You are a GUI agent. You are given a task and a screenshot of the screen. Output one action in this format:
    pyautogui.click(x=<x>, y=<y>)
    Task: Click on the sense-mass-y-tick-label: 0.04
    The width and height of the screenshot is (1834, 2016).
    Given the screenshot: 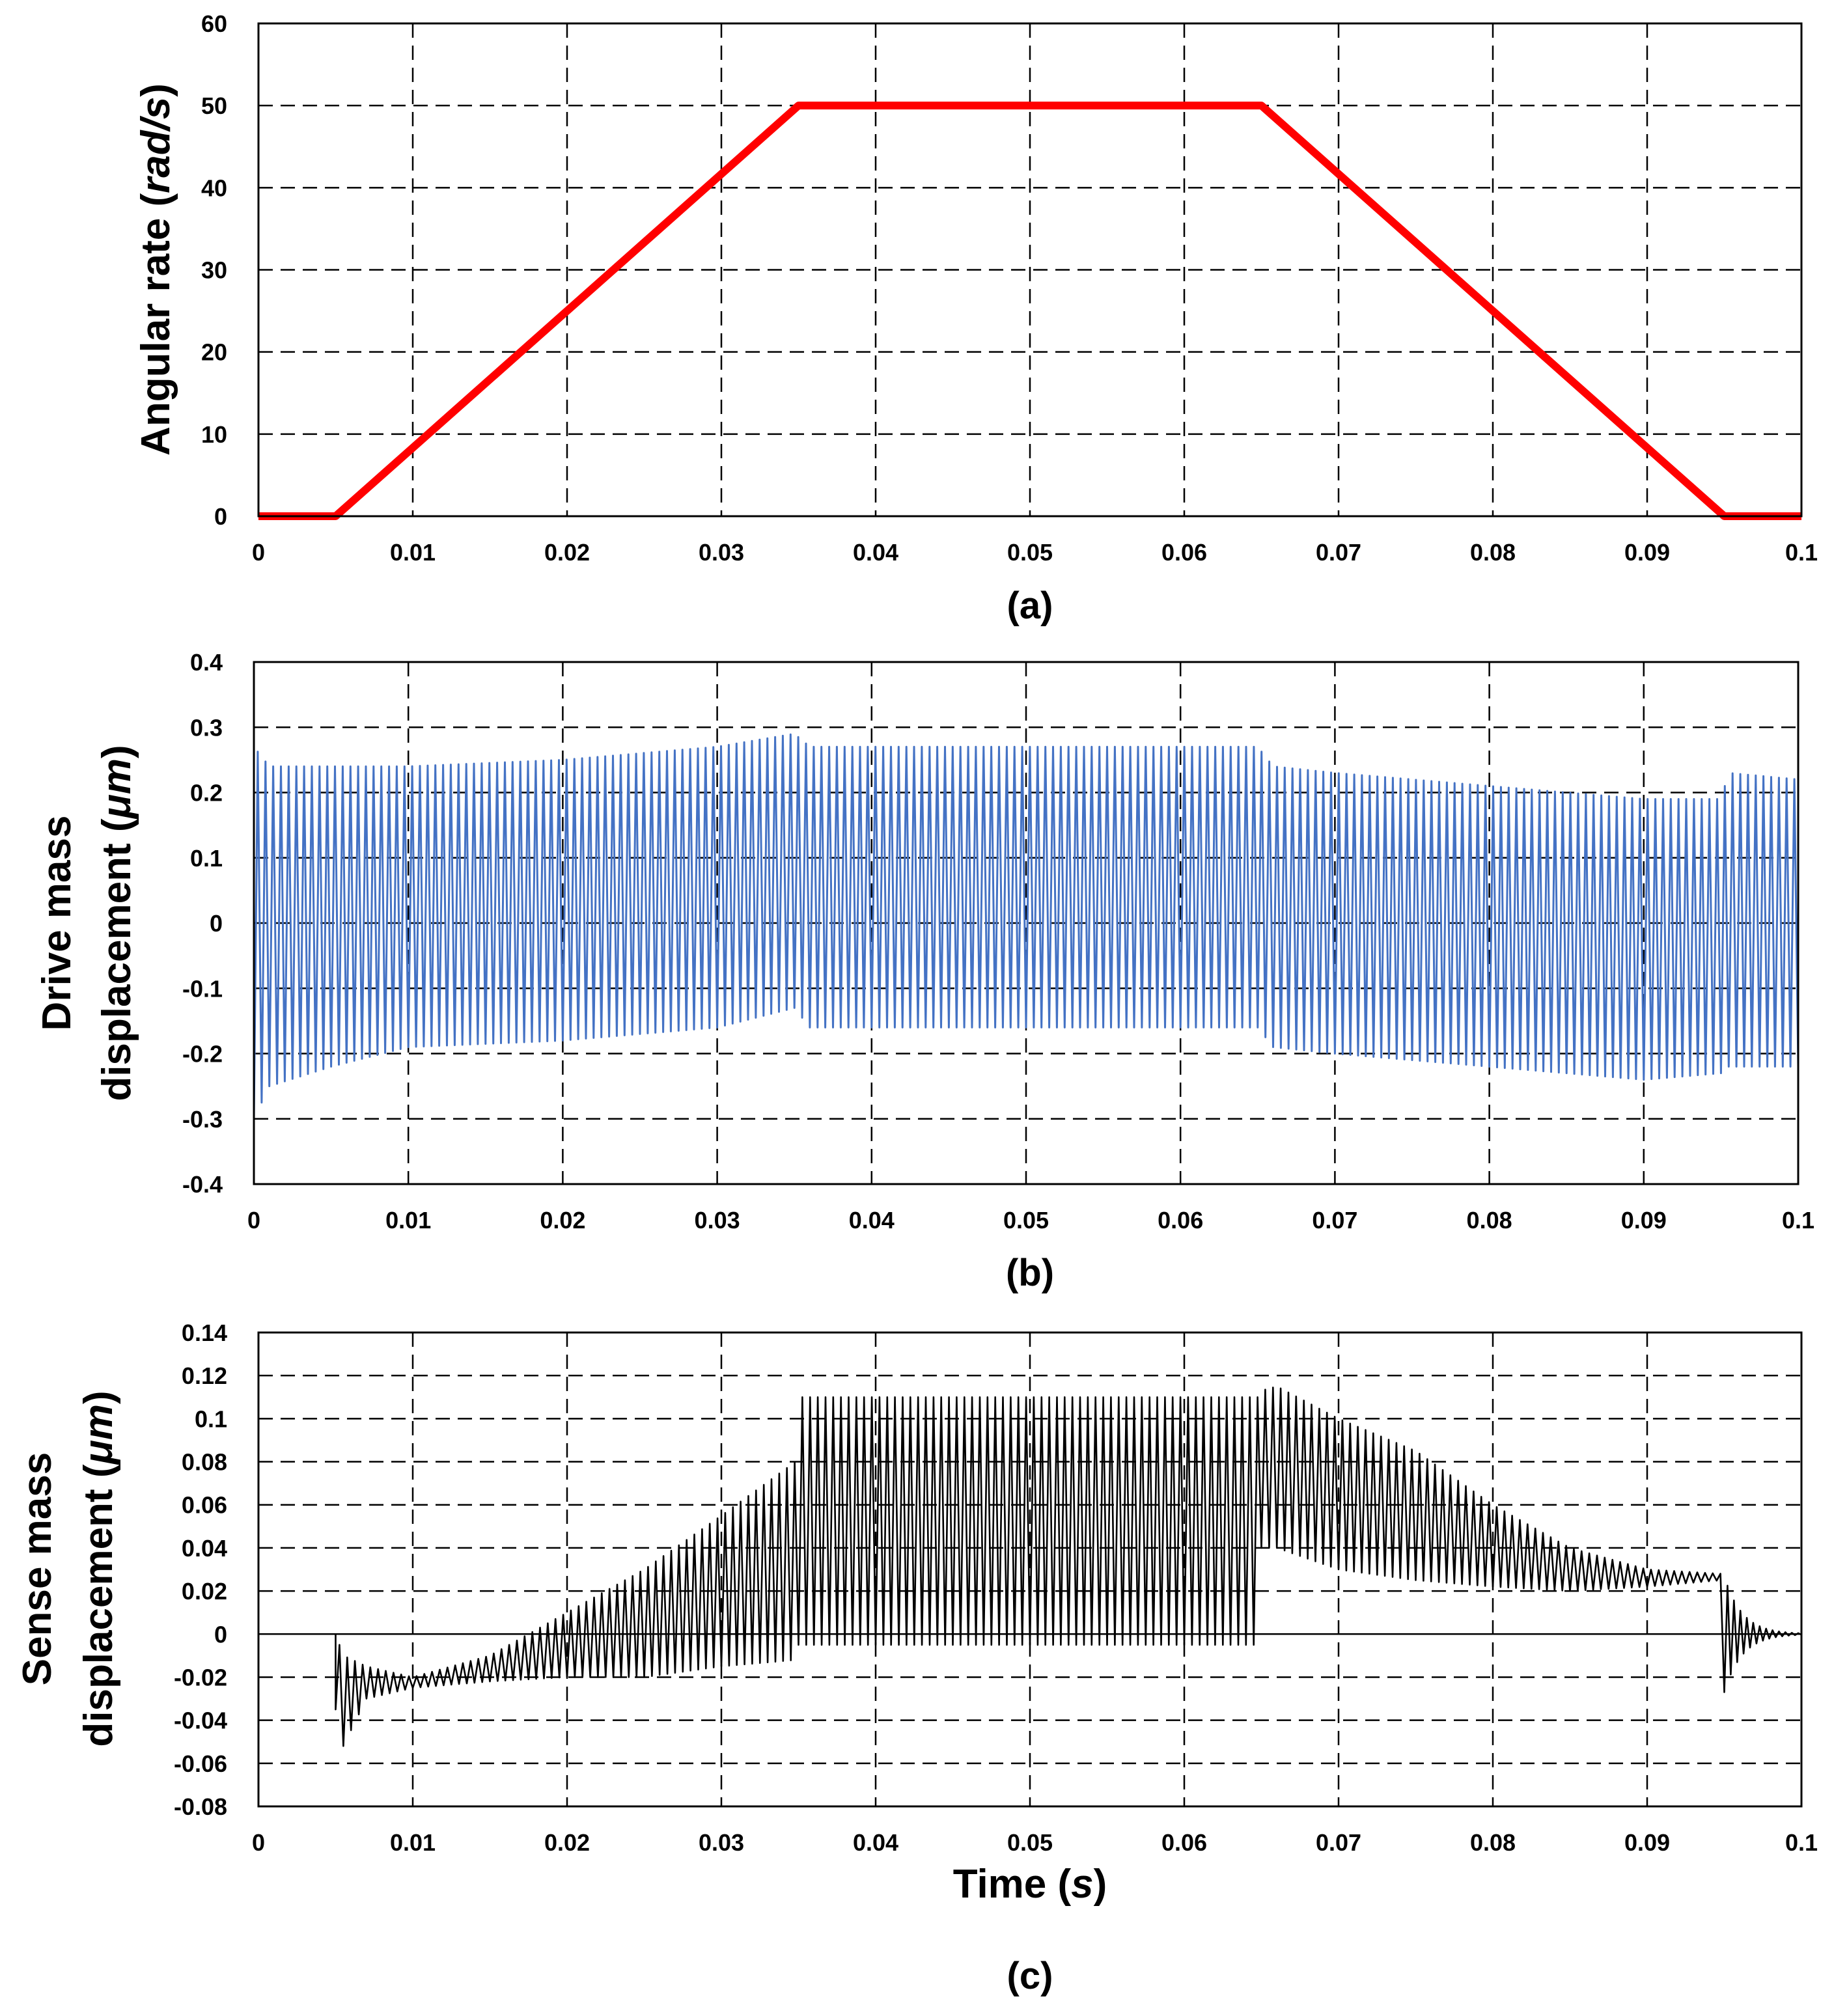 What is the action you would take?
    pyautogui.click(x=204, y=1548)
    